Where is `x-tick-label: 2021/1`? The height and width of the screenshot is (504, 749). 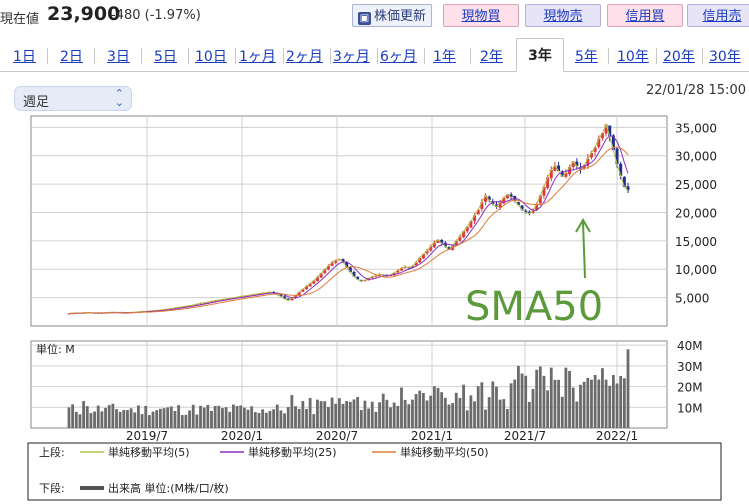 x-tick-label: 2021/1 is located at coordinates (432, 436).